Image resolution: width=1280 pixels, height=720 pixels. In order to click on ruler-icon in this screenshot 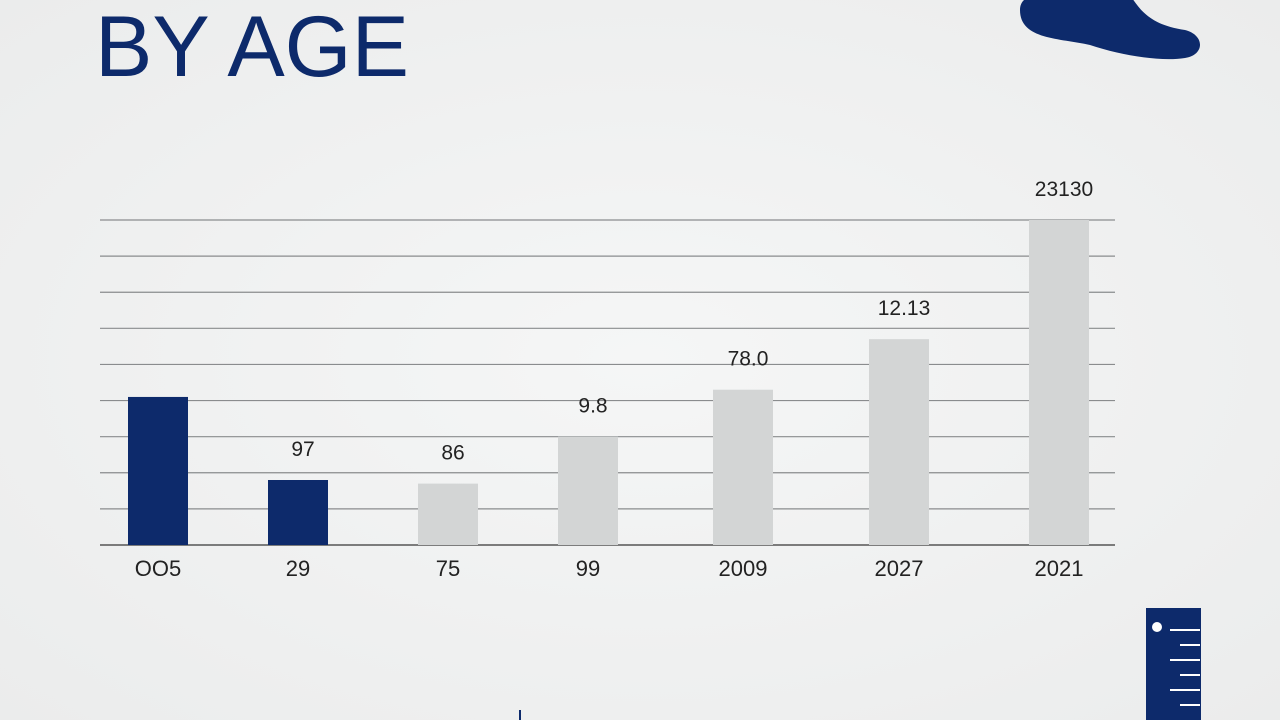, I will do `click(1173, 664)`.